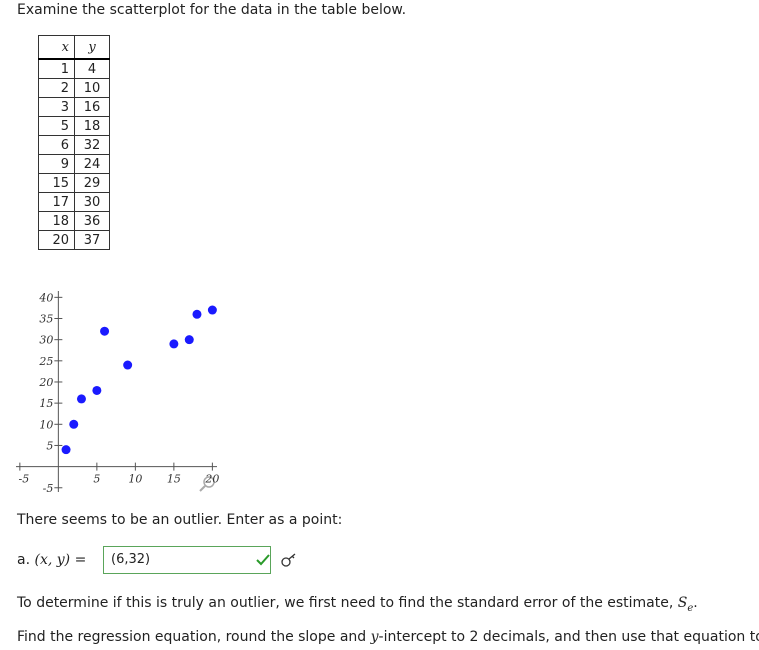  Describe the element at coordinates (46, 424) in the screenshot. I see `y-tick-label: 10` at that location.